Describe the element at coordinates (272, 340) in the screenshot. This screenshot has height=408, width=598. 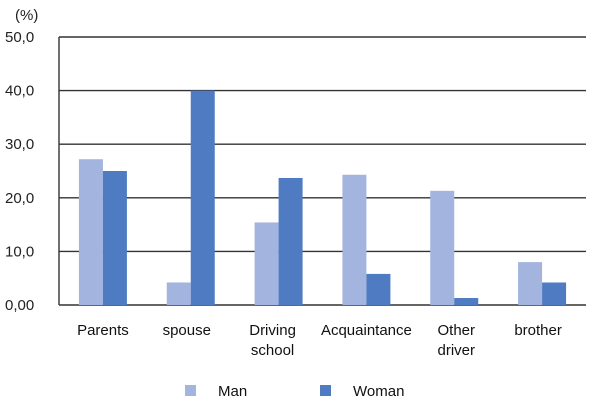
I see `category-label: Driving school` at that location.